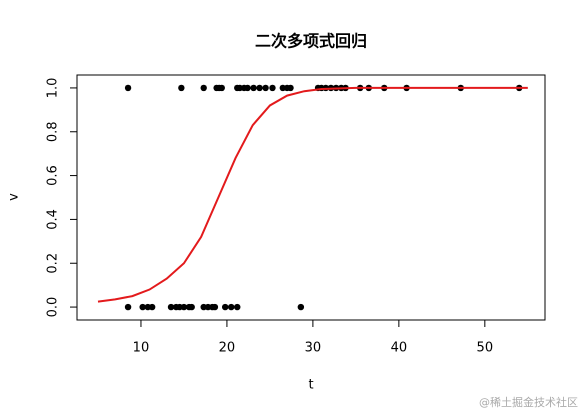 Image resolution: width=586 pixels, height=415 pixels. I want to click on y-tick-label: 1.0, so click(53, 88).